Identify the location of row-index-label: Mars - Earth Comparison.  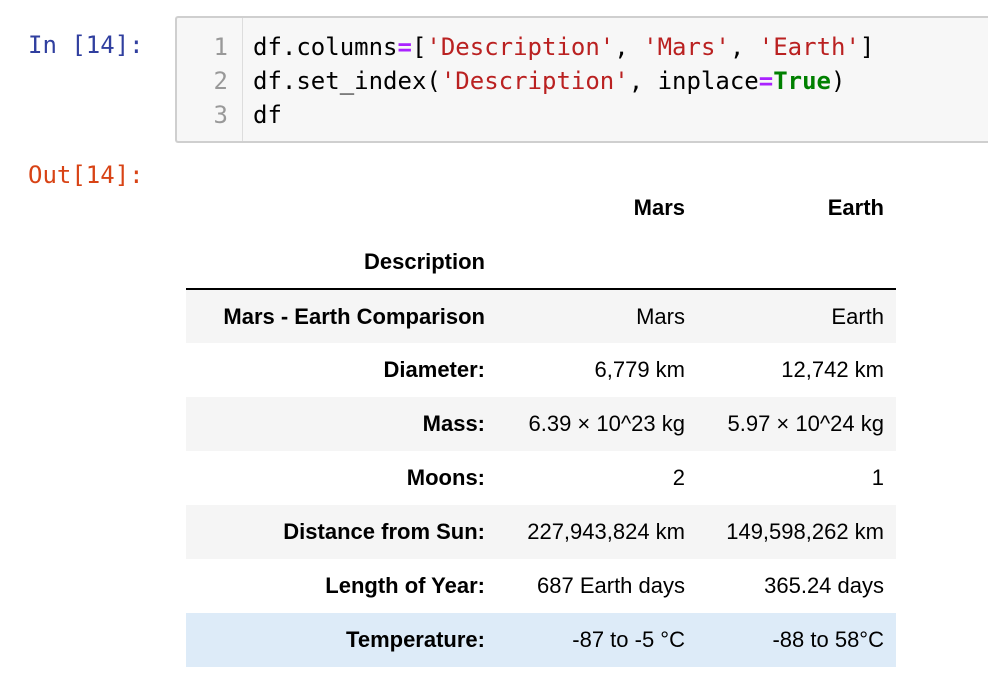
(354, 316).